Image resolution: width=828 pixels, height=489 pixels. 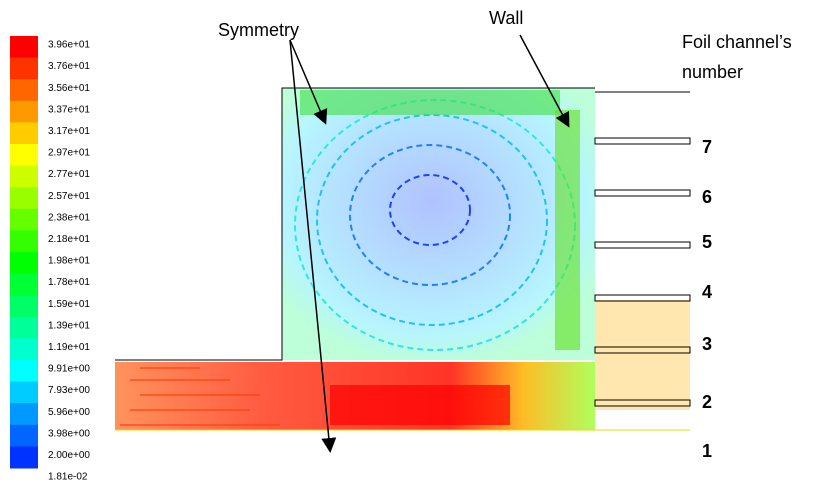 What do you see at coordinates (69, 174) in the screenshot?
I see `colorbar-label: 2.77e+01` at bounding box center [69, 174].